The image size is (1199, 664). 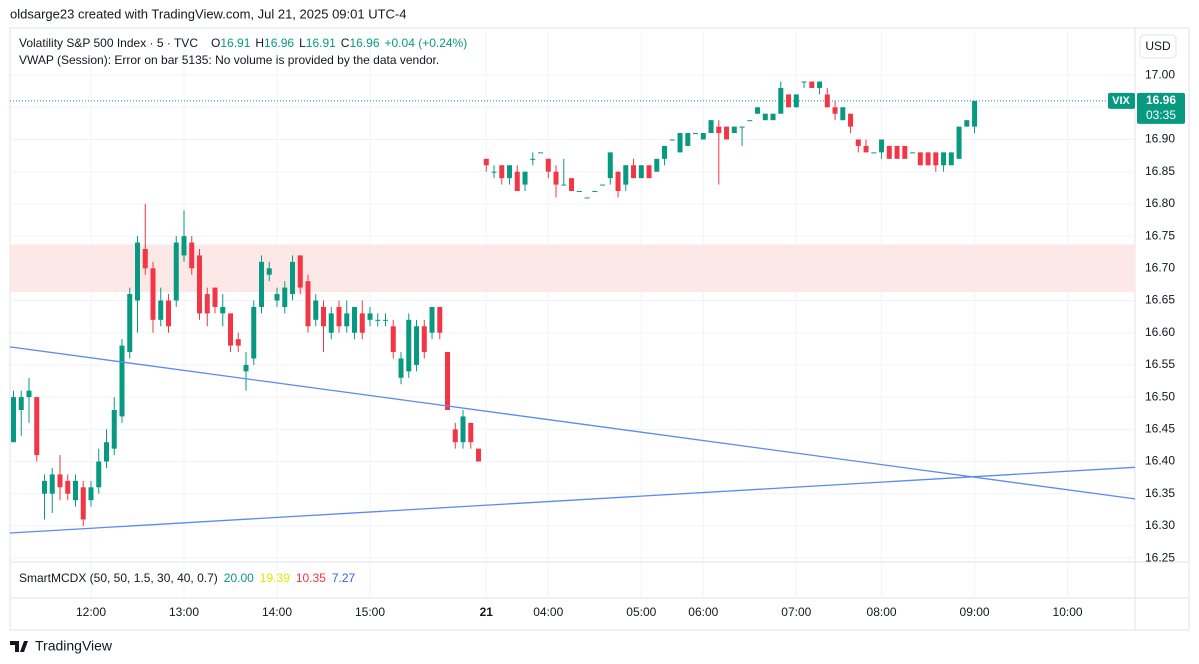 What do you see at coordinates (1160, 171) in the screenshot?
I see `y-tick-label: 16.85` at bounding box center [1160, 171].